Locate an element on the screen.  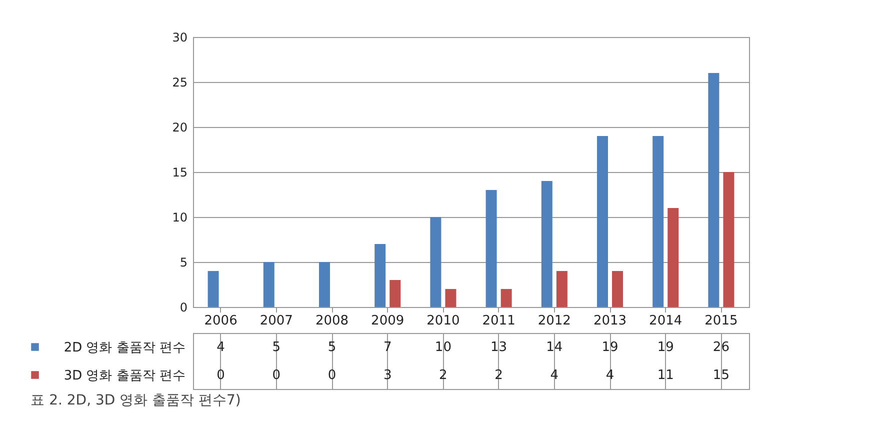
x-tick-label: 2007 is located at coordinates (276, 321).